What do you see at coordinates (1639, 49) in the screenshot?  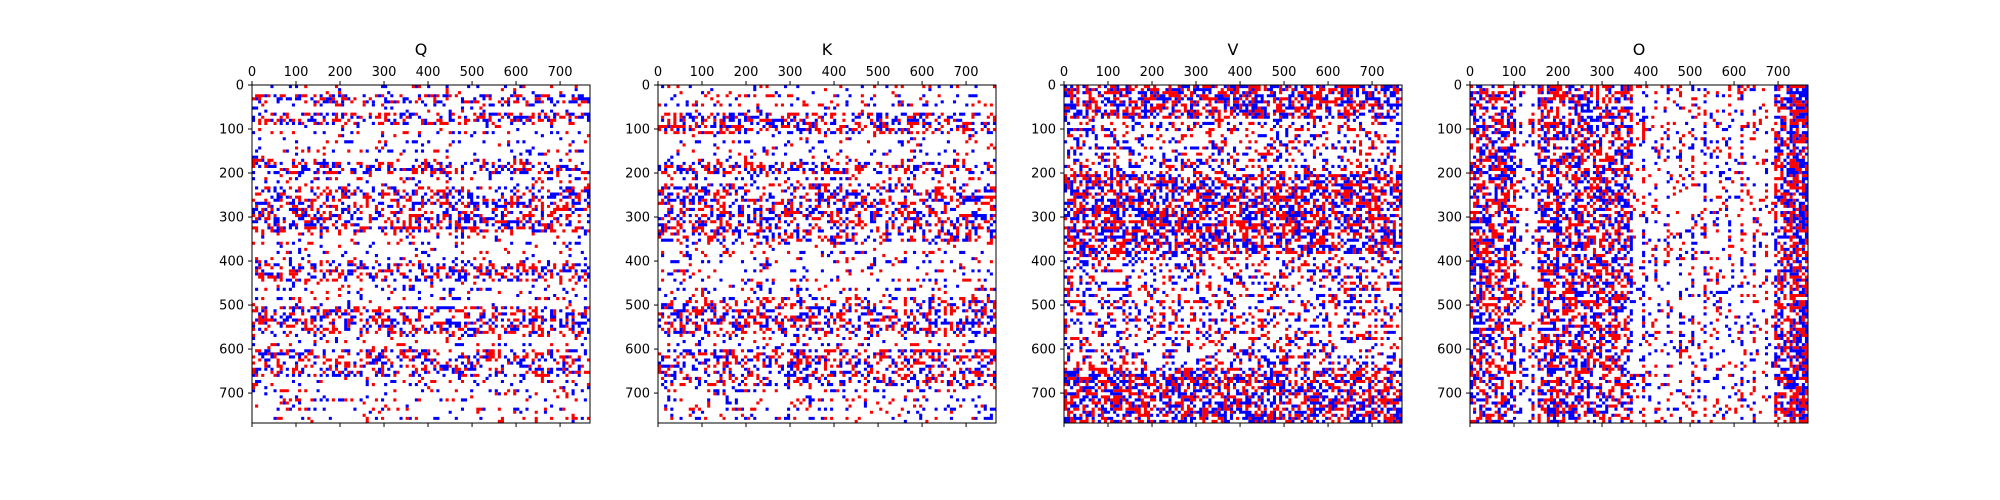 I see `chart-title: O` at bounding box center [1639, 49].